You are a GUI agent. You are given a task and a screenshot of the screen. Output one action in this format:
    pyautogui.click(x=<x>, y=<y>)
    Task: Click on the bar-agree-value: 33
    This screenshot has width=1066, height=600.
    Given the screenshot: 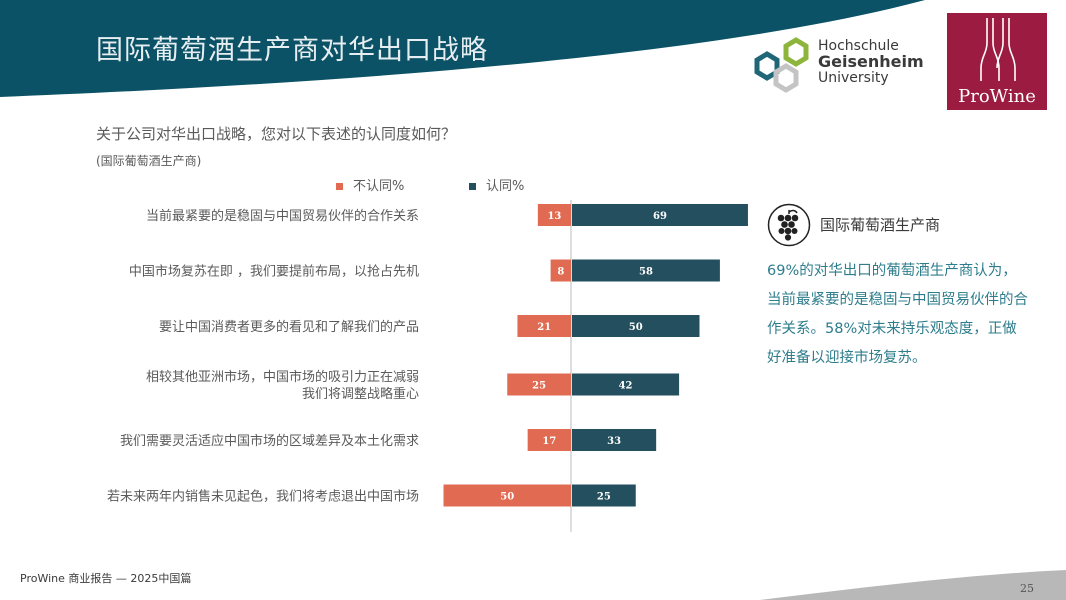 What is the action you would take?
    pyautogui.click(x=614, y=441)
    